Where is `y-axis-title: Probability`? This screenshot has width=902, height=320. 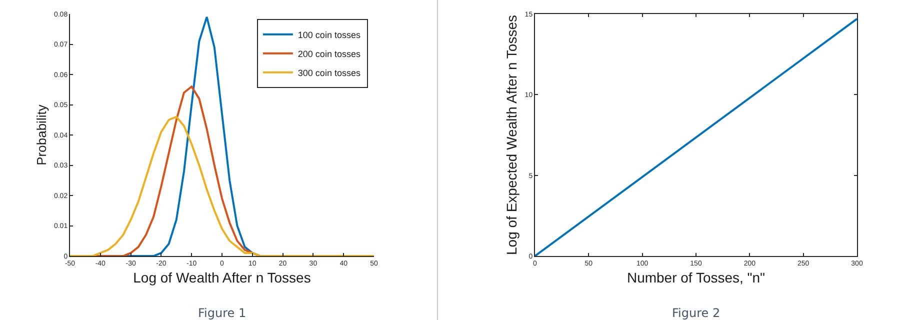
y-axis-title: Probability is located at coordinates (41, 135).